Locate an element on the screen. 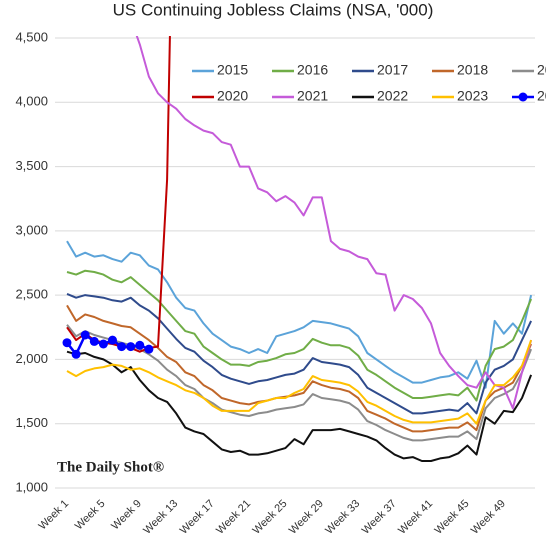 The height and width of the screenshot is (553, 546). x-tick-label: Week 33 is located at coordinates (342, 517).